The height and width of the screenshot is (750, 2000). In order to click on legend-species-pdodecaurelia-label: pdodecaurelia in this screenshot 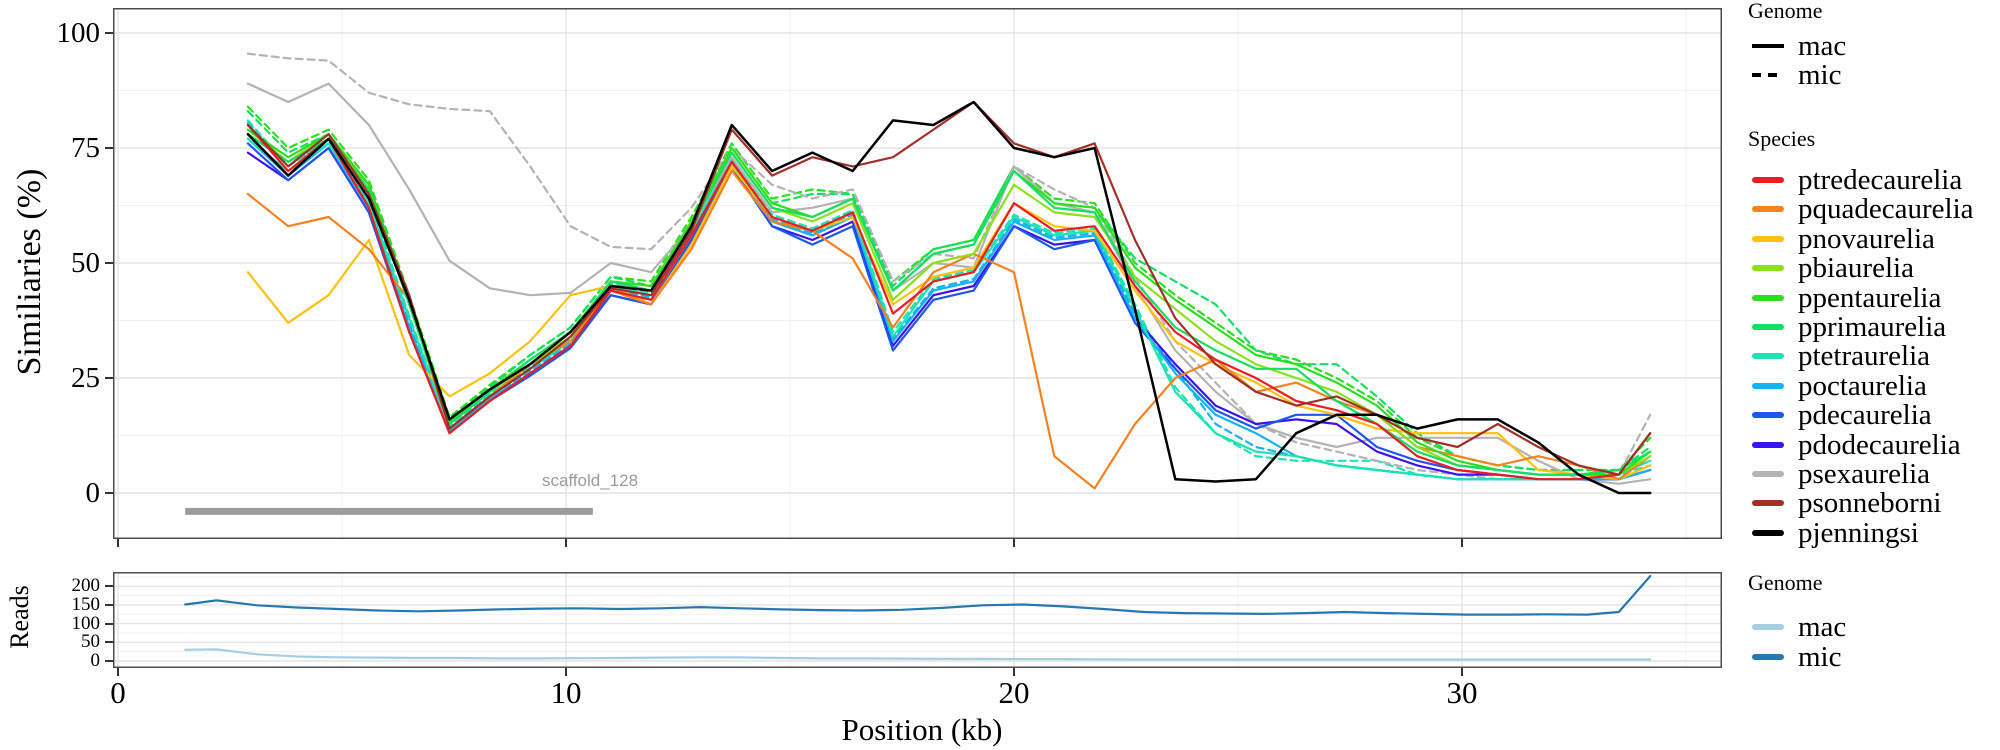, I will do `click(1879, 444)`.